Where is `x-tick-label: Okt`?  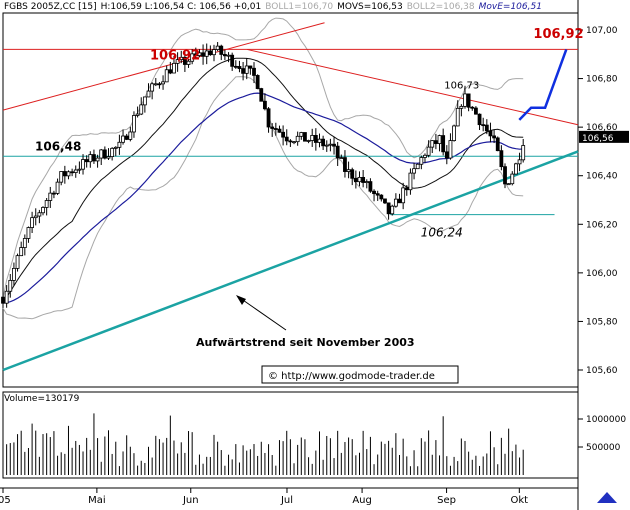 x-tick-label: Okt is located at coordinates (520, 500).